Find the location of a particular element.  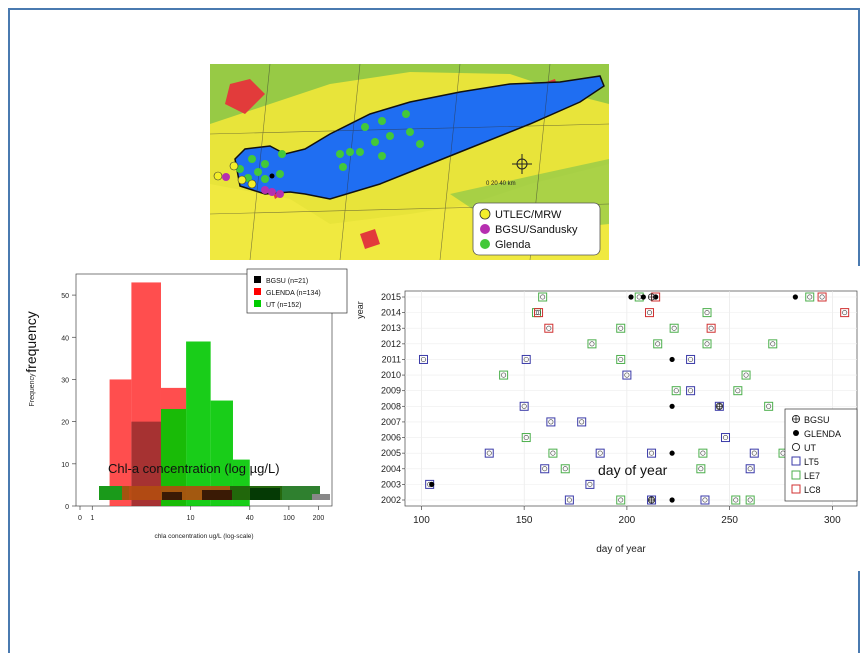

x-tick-label: 250 is located at coordinates (729, 520).